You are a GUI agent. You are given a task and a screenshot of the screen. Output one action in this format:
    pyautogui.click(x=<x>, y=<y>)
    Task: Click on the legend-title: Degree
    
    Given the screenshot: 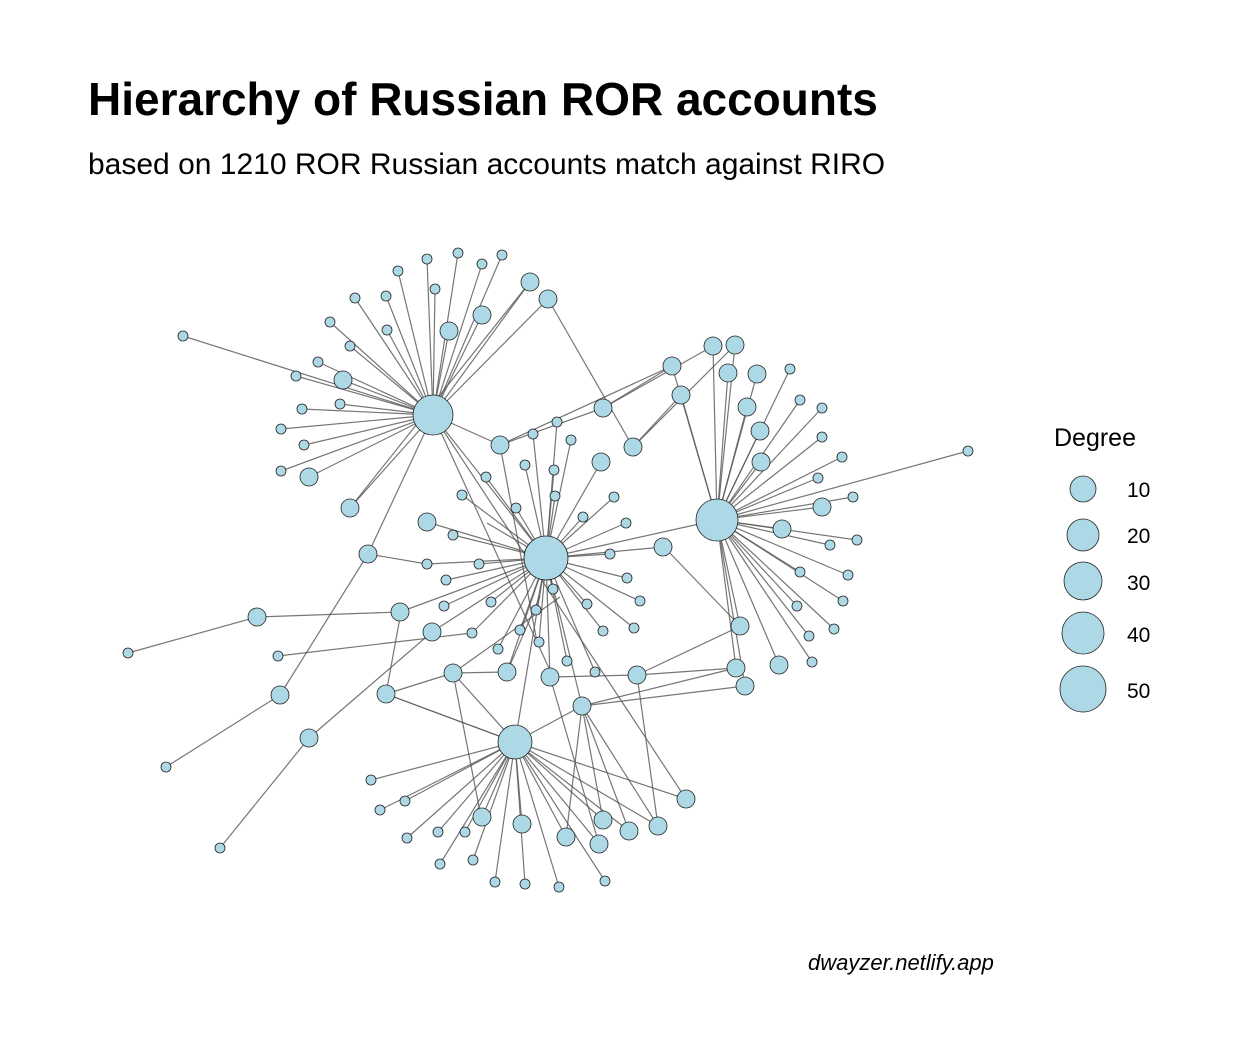 What is the action you would take?
    pyautogui.click(x=1095, y=438)
    